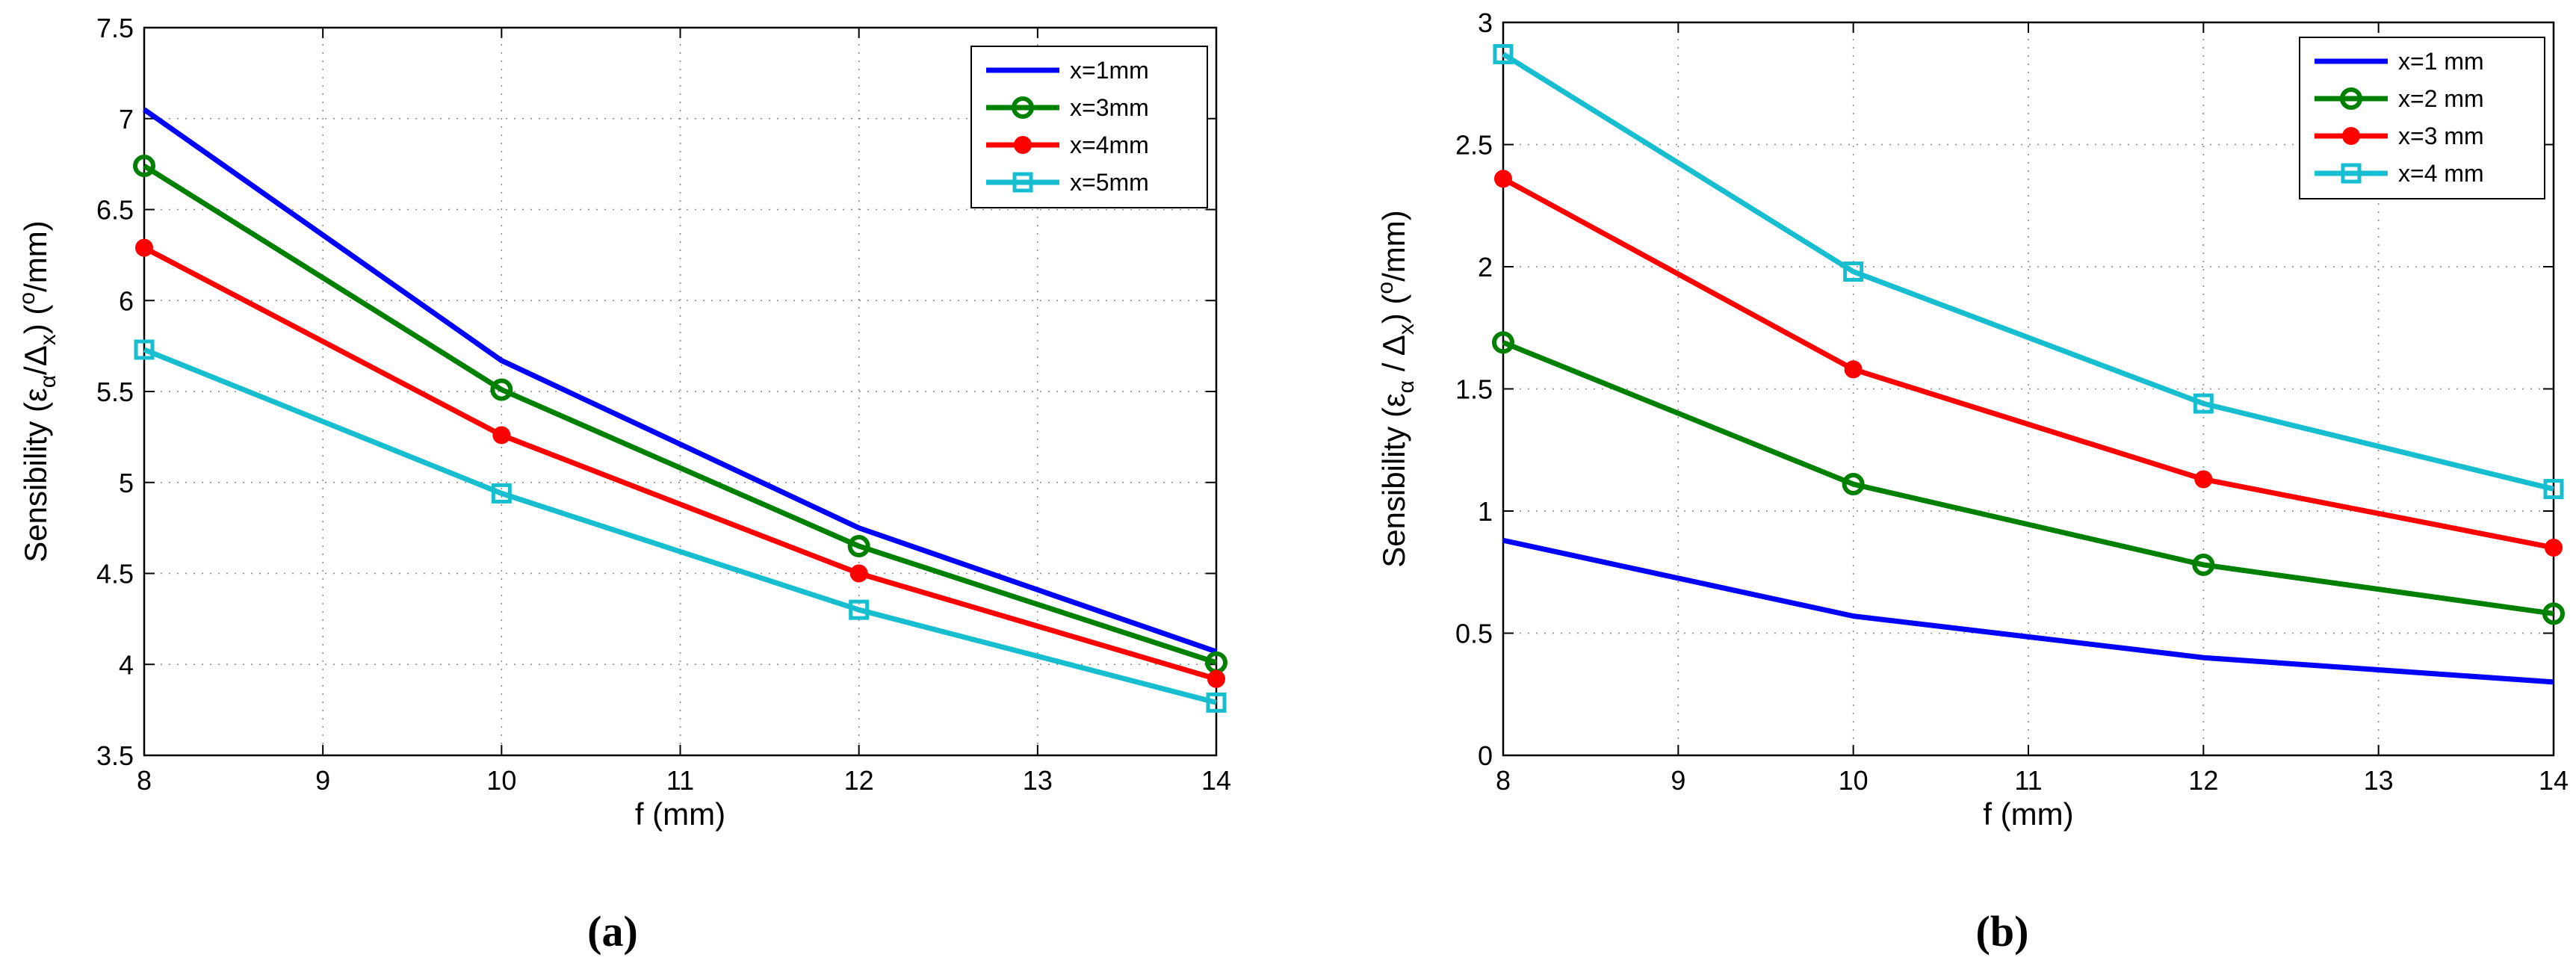  I want to click on panel-b-ylabel: Sensibility (εα / Δx) (o/mm), so click(1396, 389).